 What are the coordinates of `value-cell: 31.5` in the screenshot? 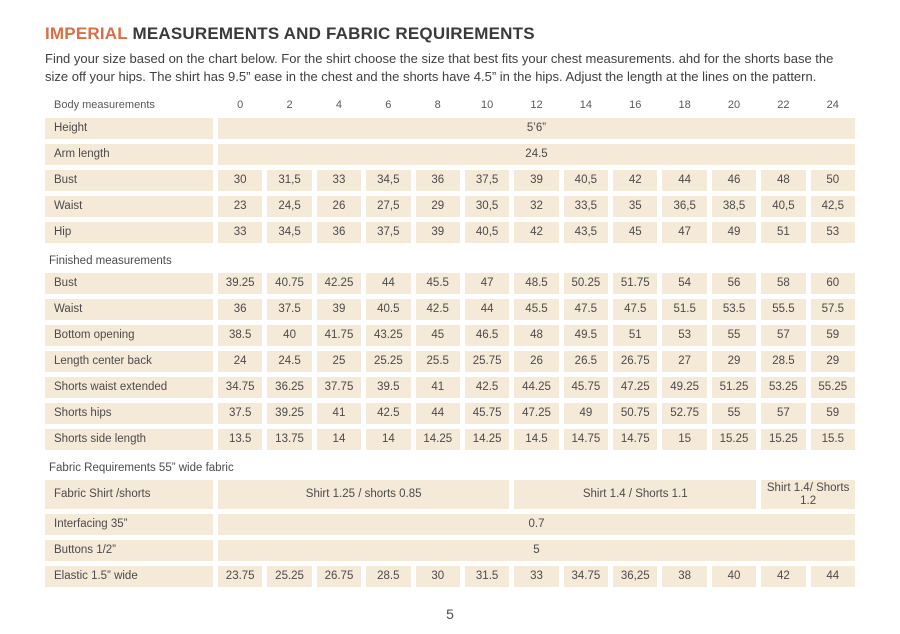 It's located at (487, 577).